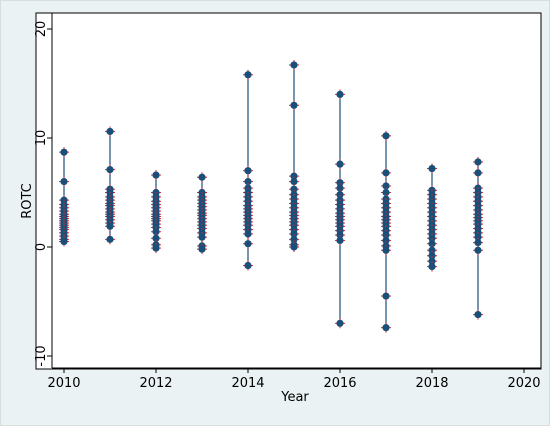  I want to click on y-tick-label: 20, so click(41, 29).